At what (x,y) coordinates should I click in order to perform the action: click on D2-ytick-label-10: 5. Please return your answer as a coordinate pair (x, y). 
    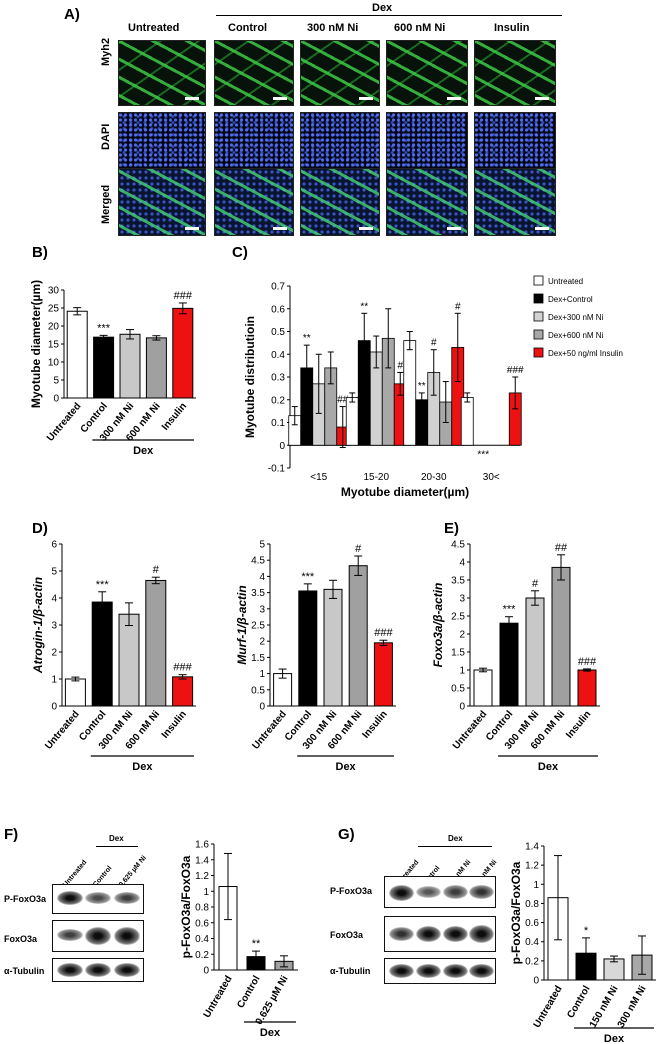
    Looking at the image, I should click on (262, 545).